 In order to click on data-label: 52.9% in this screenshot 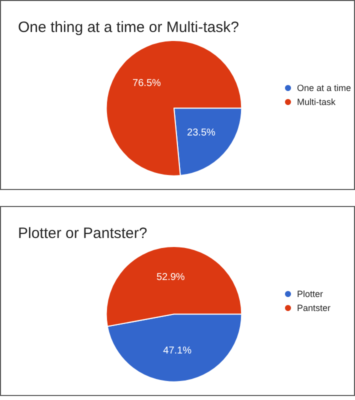, I will do `click(170, 277)`.